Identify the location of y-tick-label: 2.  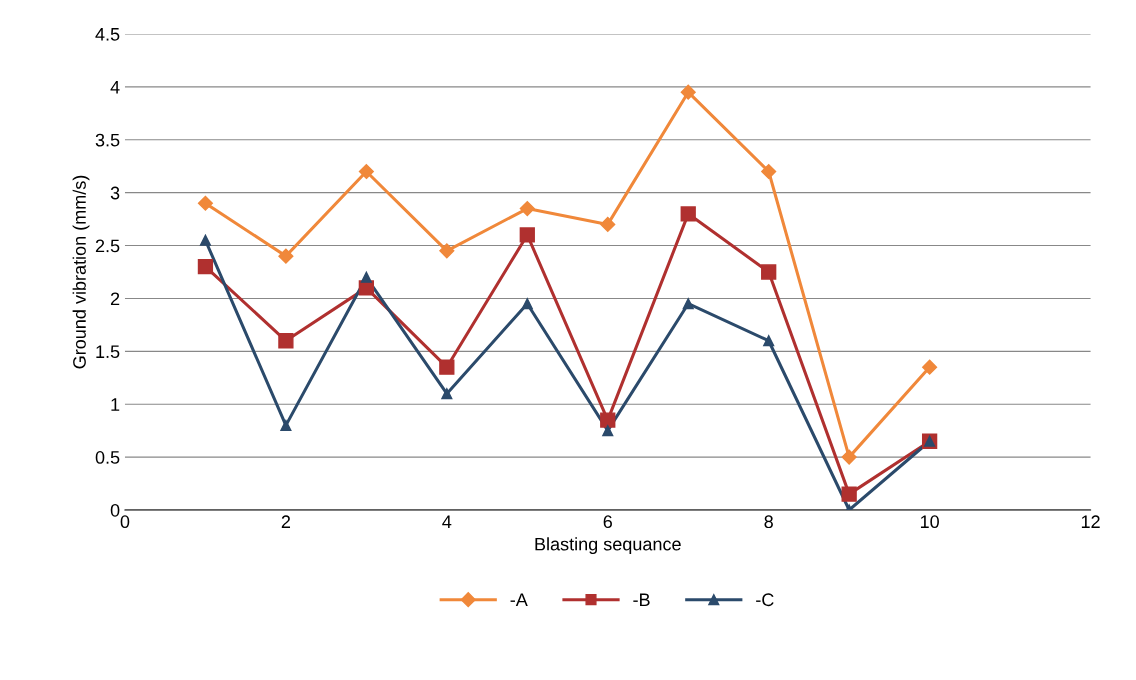
(115, 298).